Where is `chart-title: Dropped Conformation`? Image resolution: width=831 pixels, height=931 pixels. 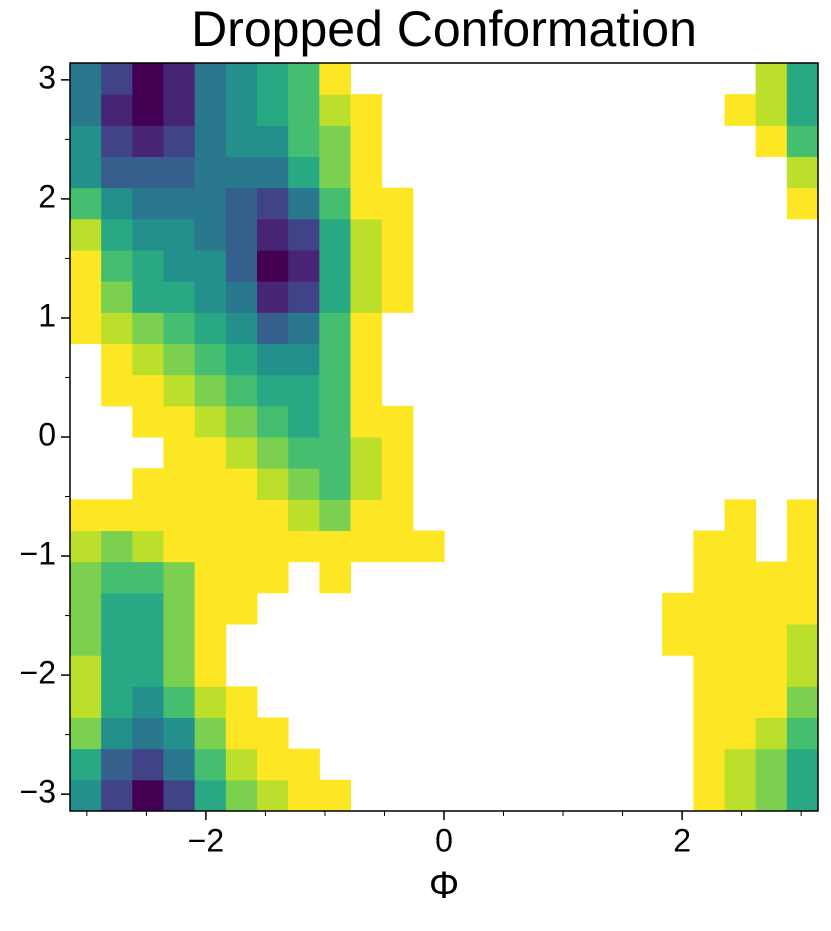
chart-title: Dropped Conformation is located at coordinates (444, 29).